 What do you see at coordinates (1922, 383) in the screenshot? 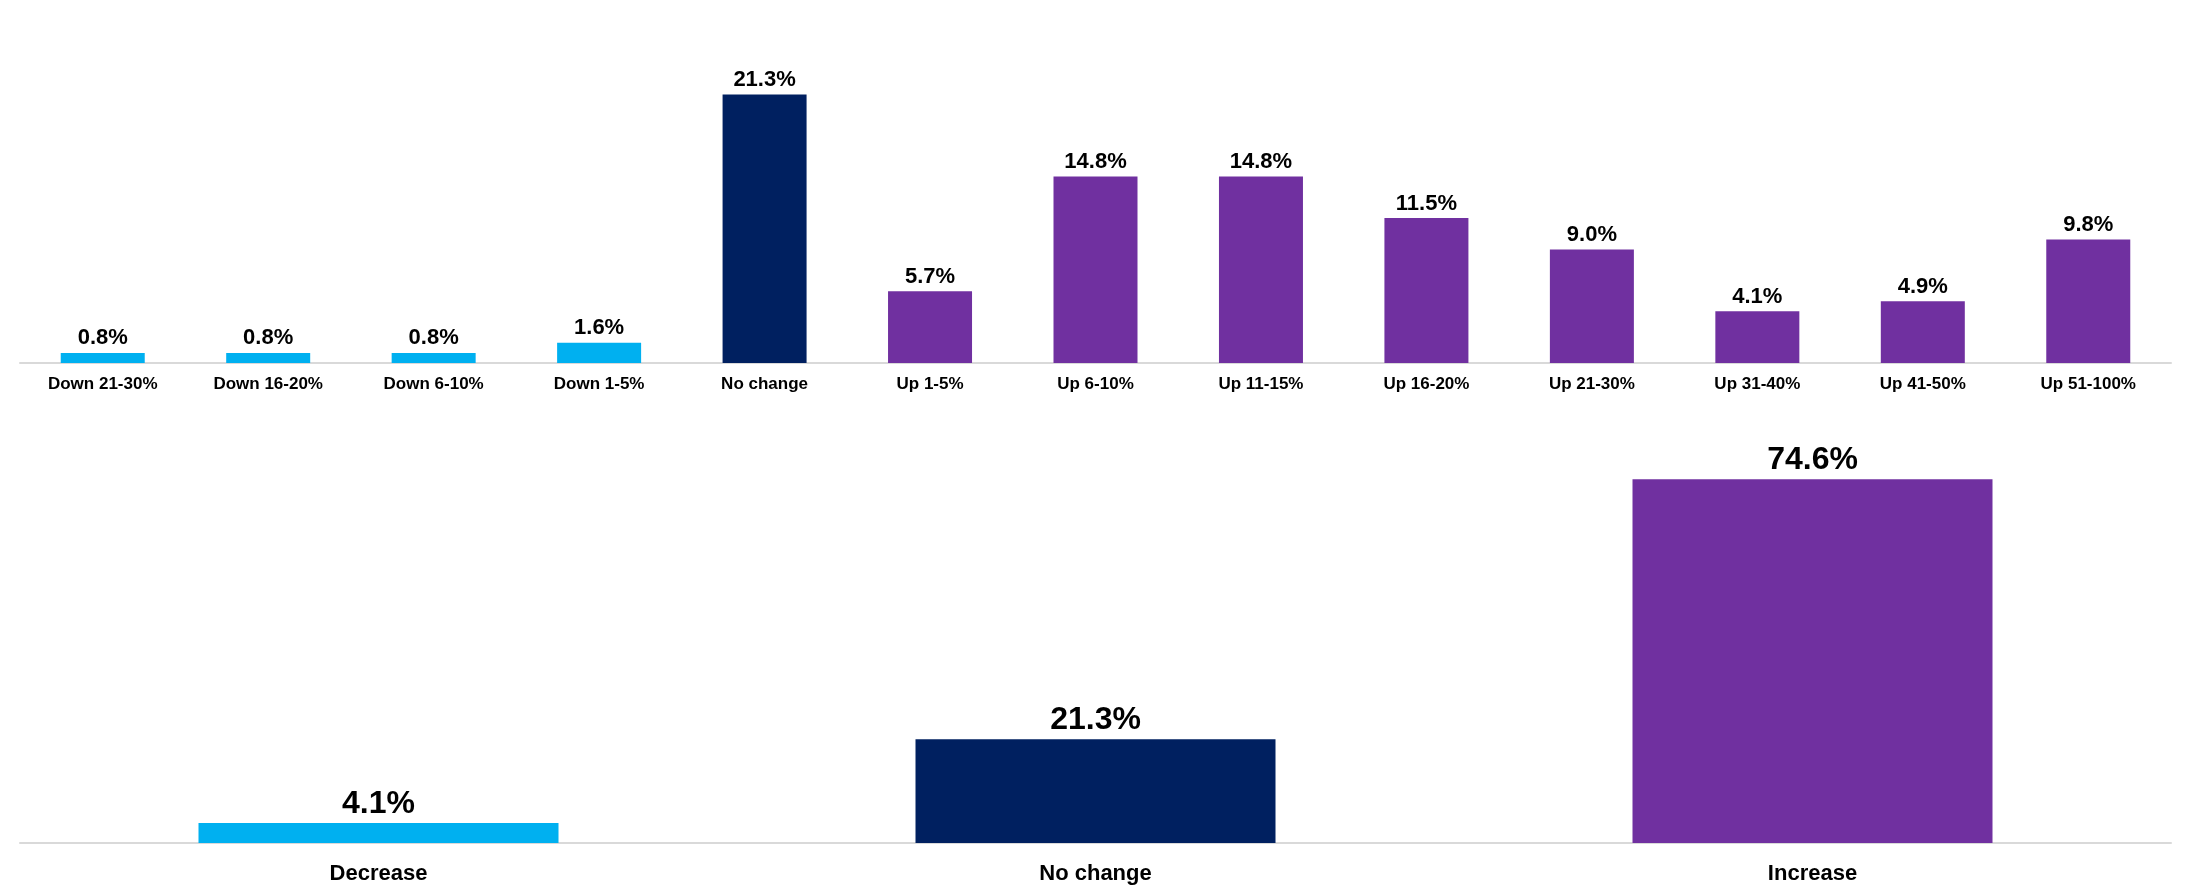
I see `x-tick-label: Up 41-50%` at bounding box center [1922, 383].